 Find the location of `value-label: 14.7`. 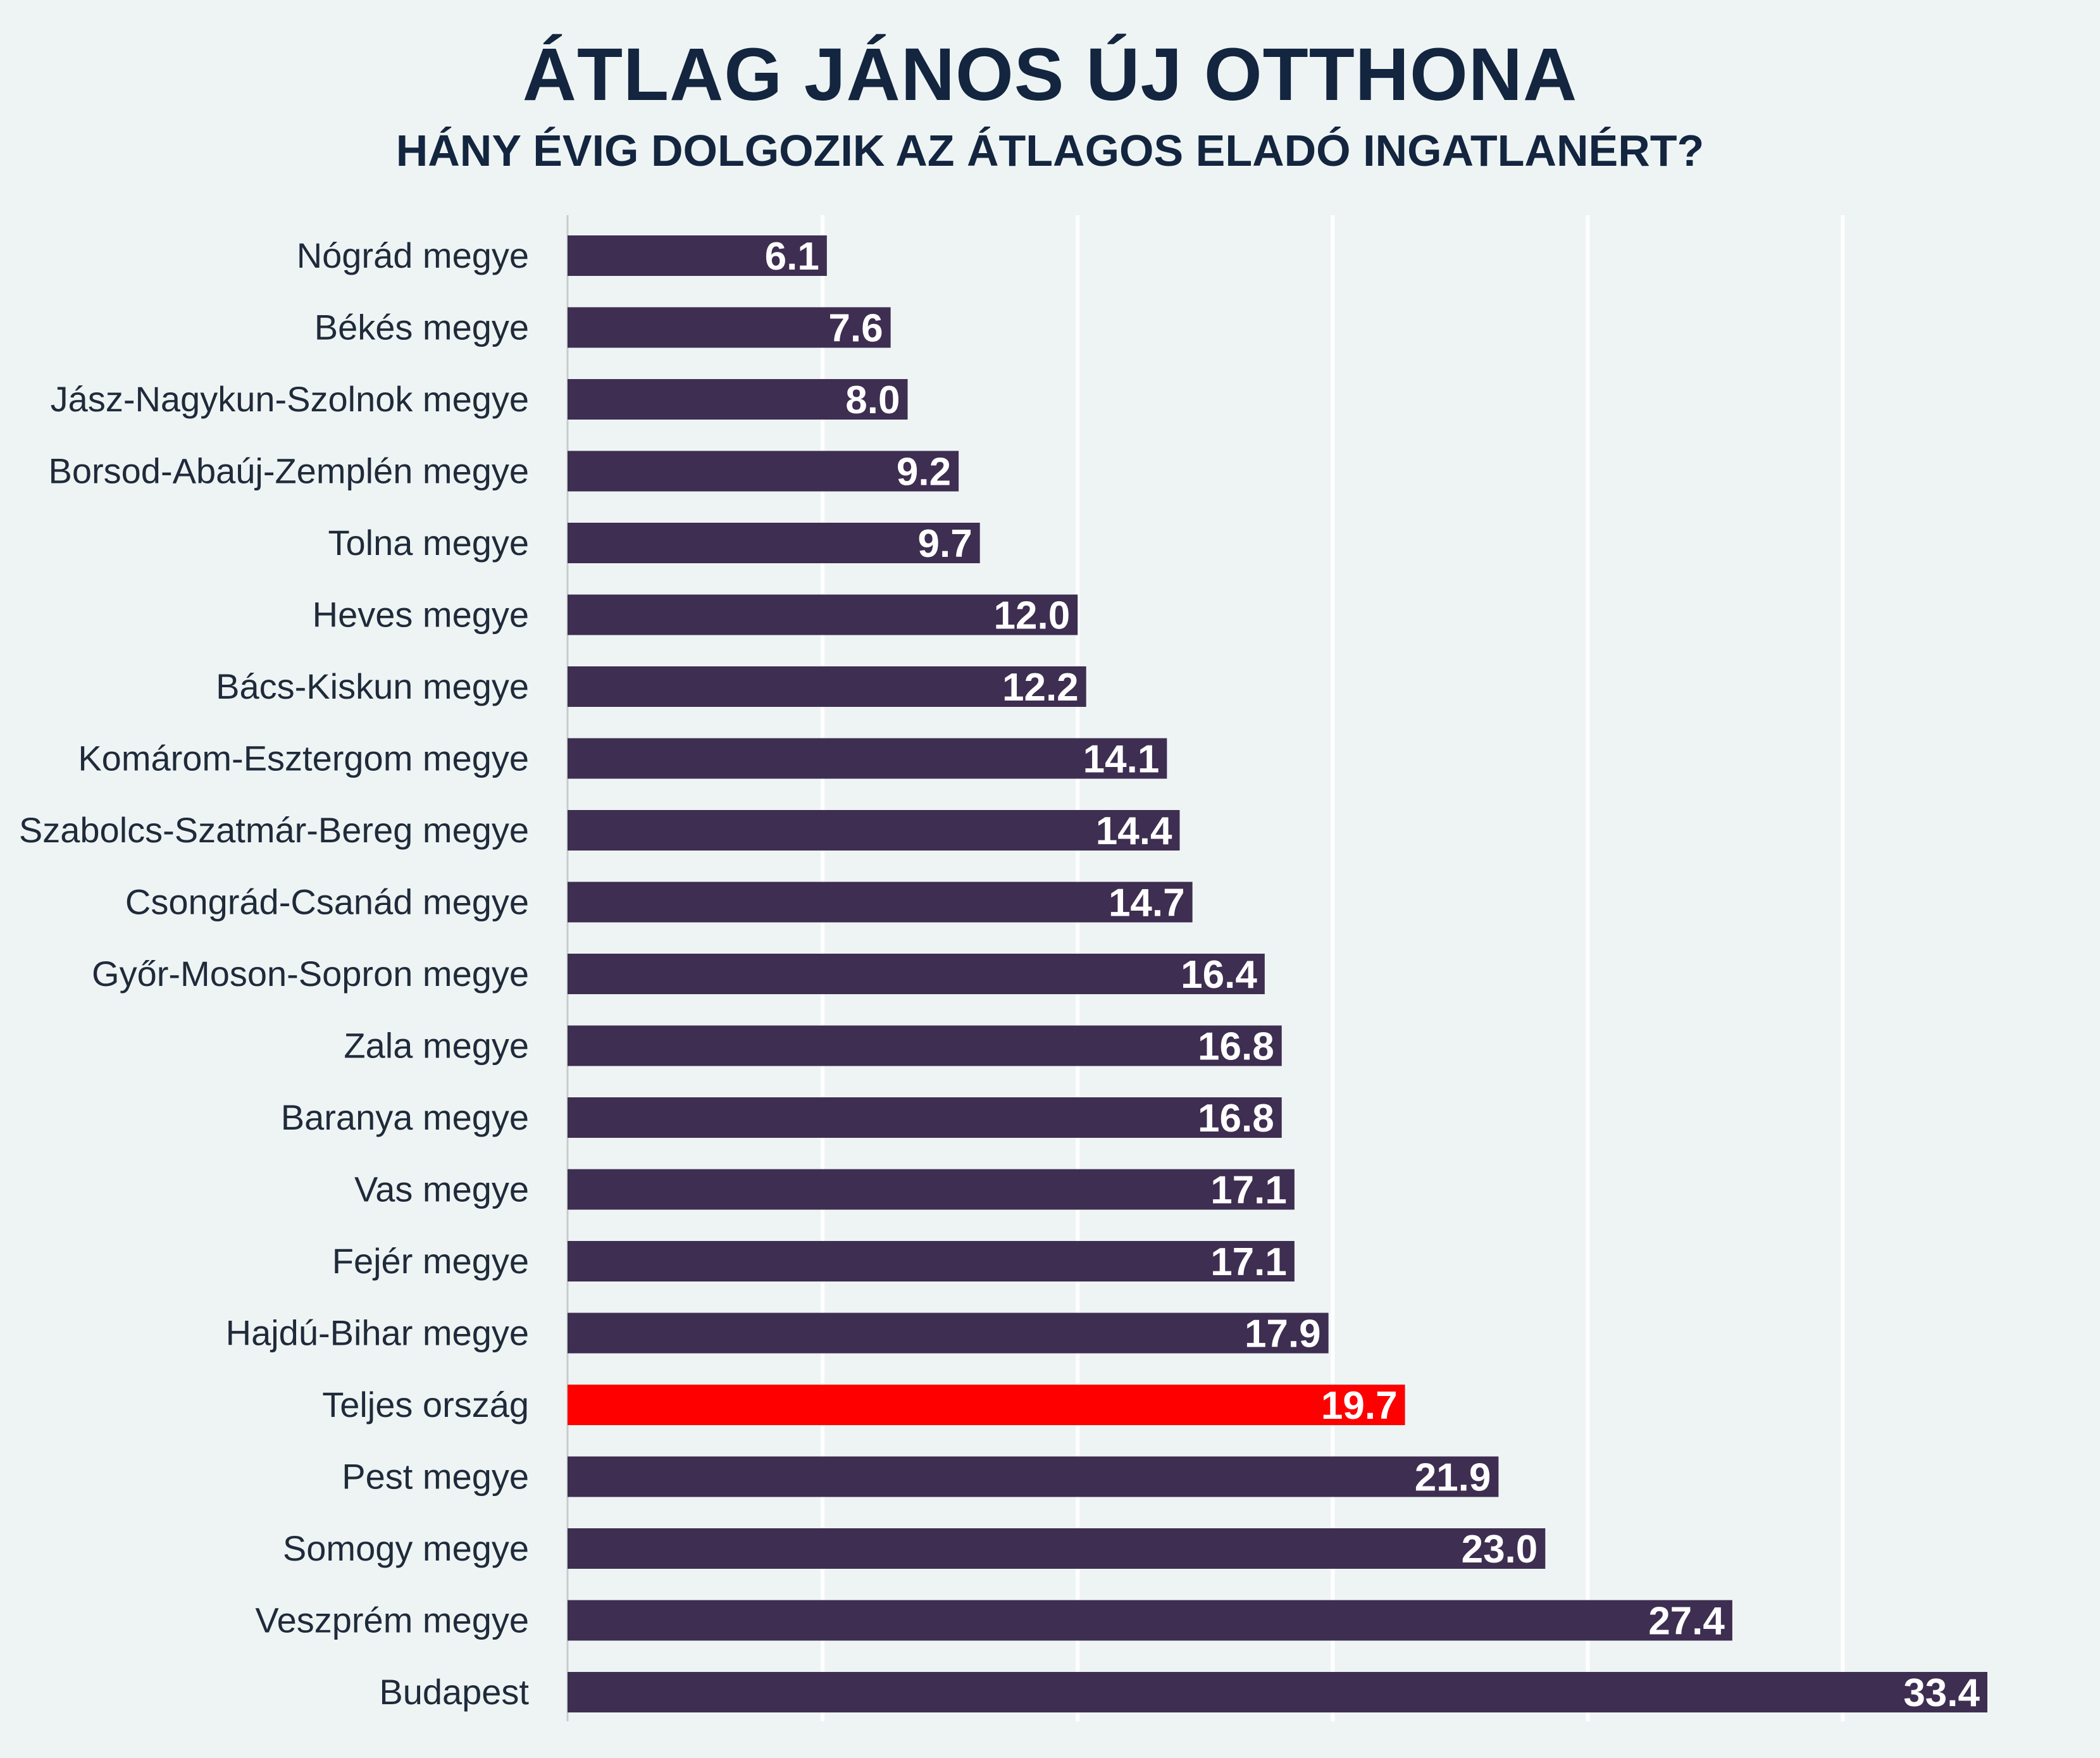

value-label: 14.7 is located at coordinates (1147, 903).